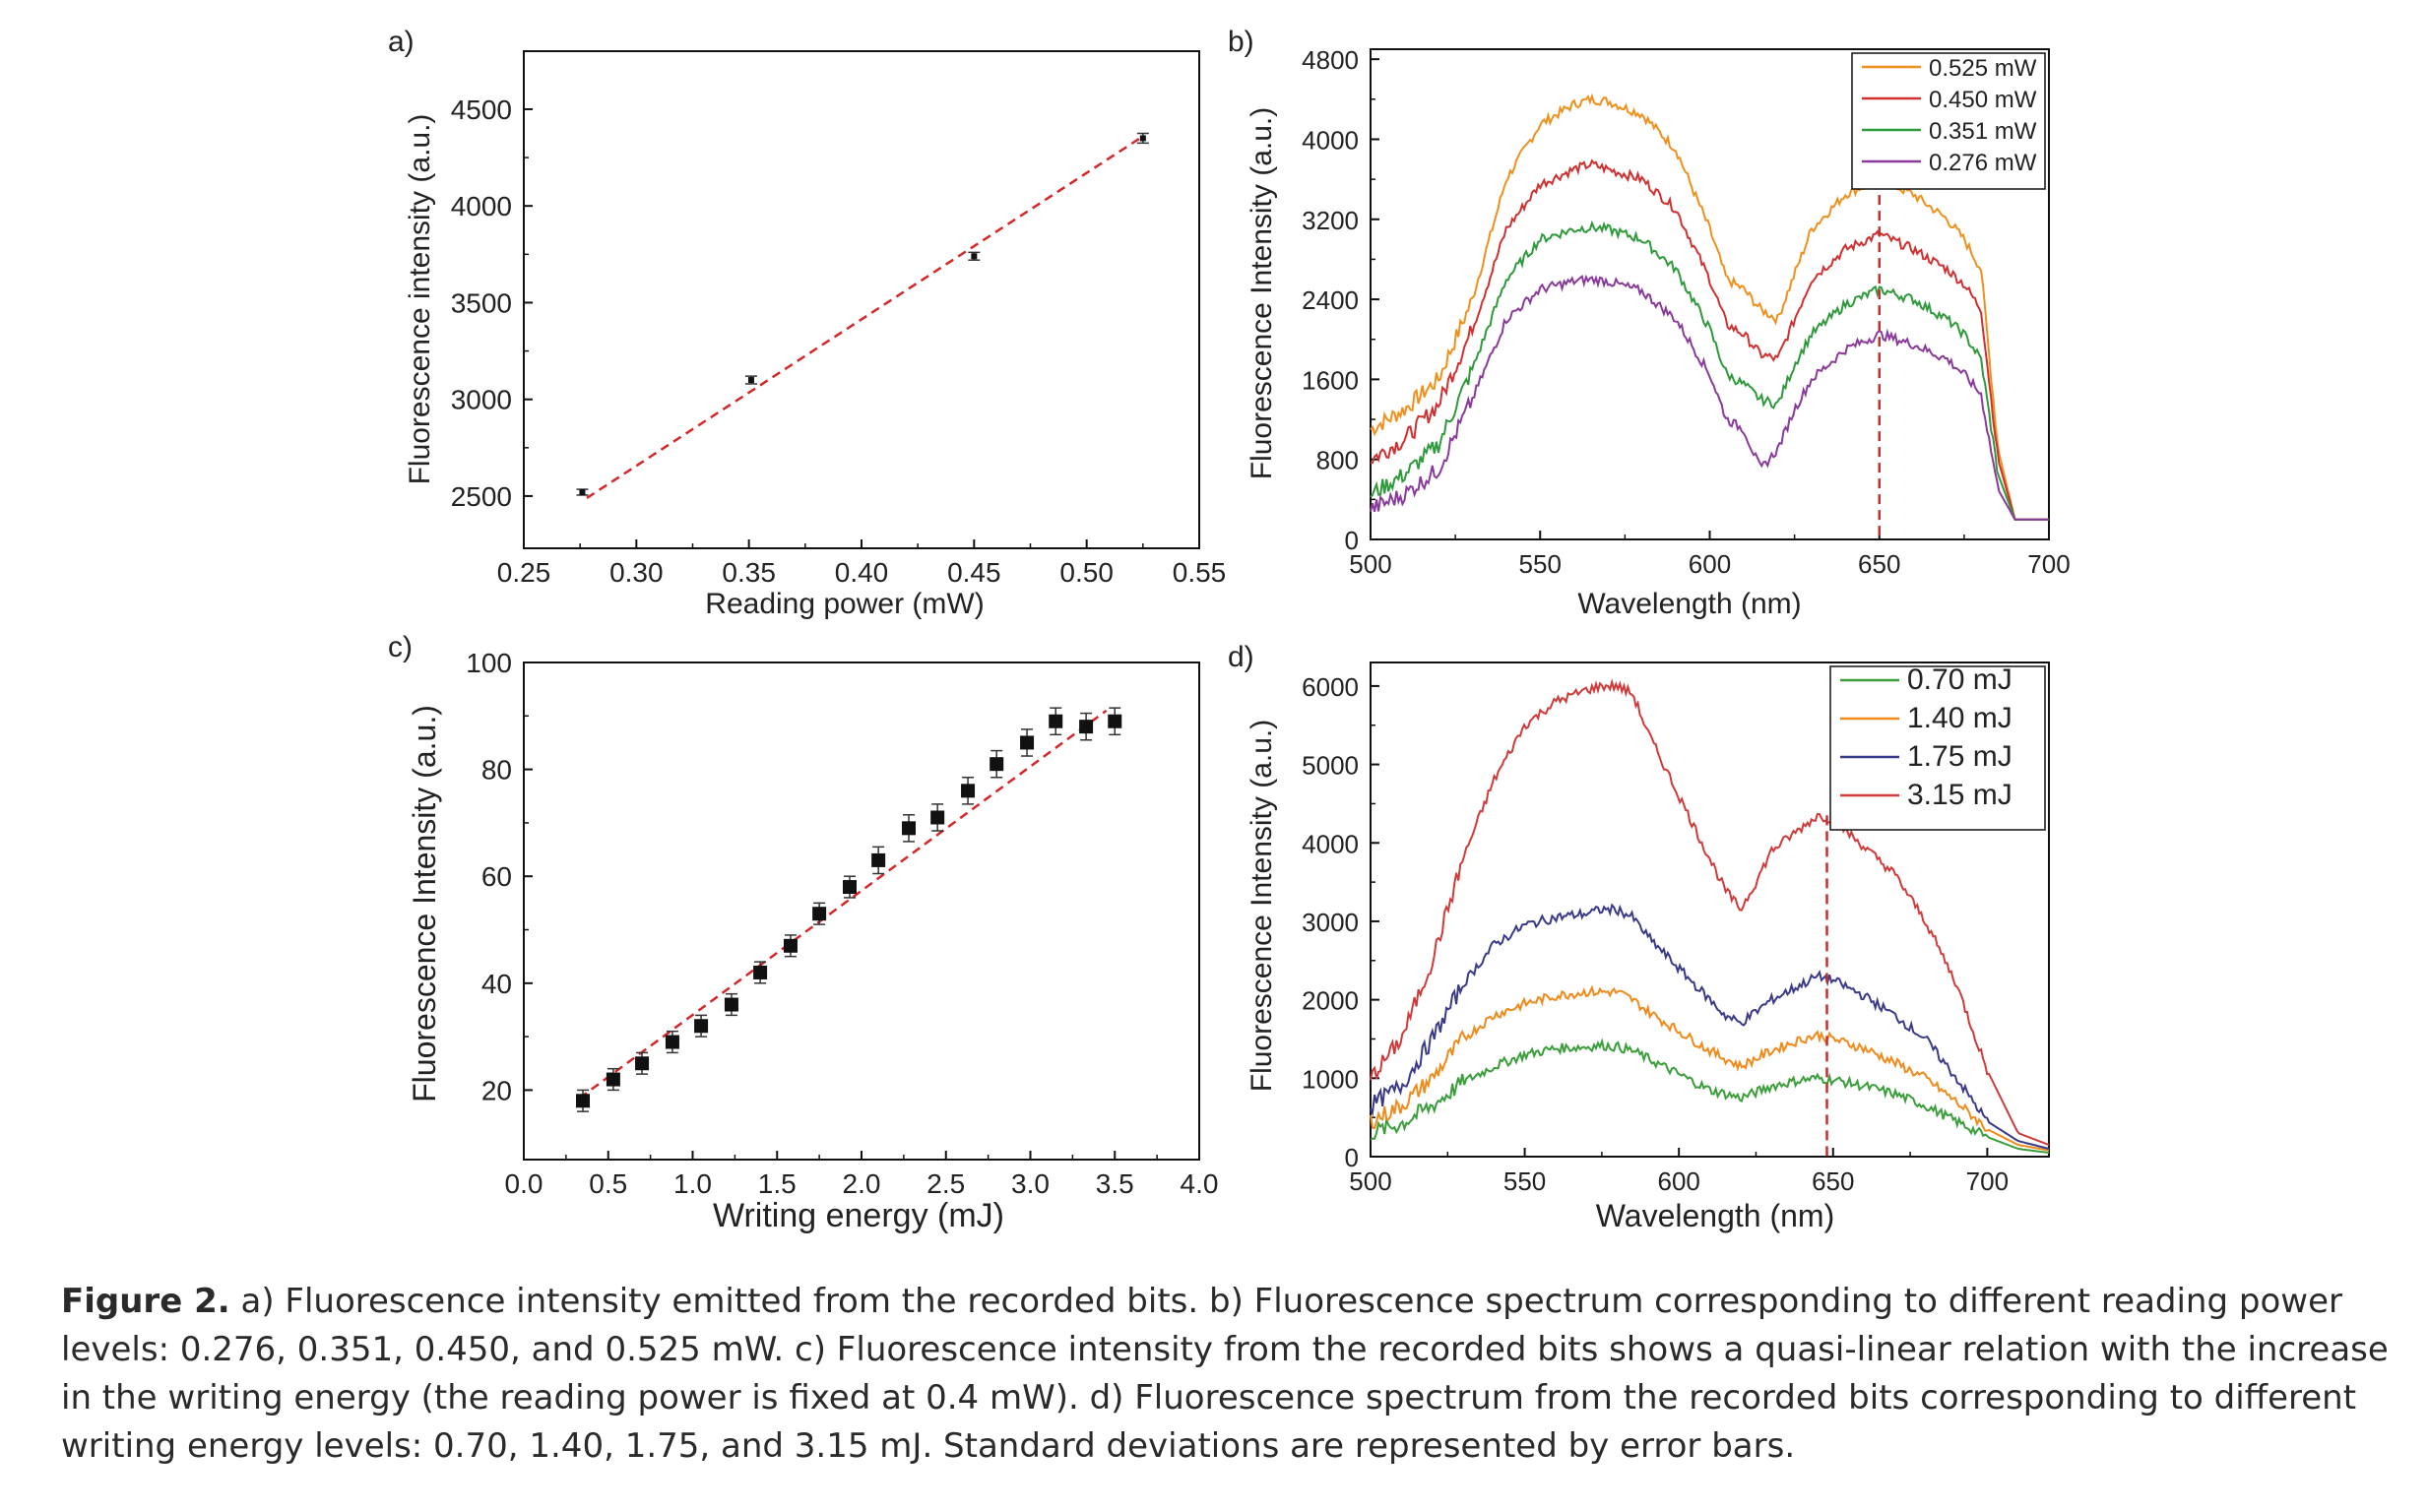 Image resolution: width=2428 pixels, height=1512 pixels. I want to click on y-tick-label: 4500, so click(482, 109).